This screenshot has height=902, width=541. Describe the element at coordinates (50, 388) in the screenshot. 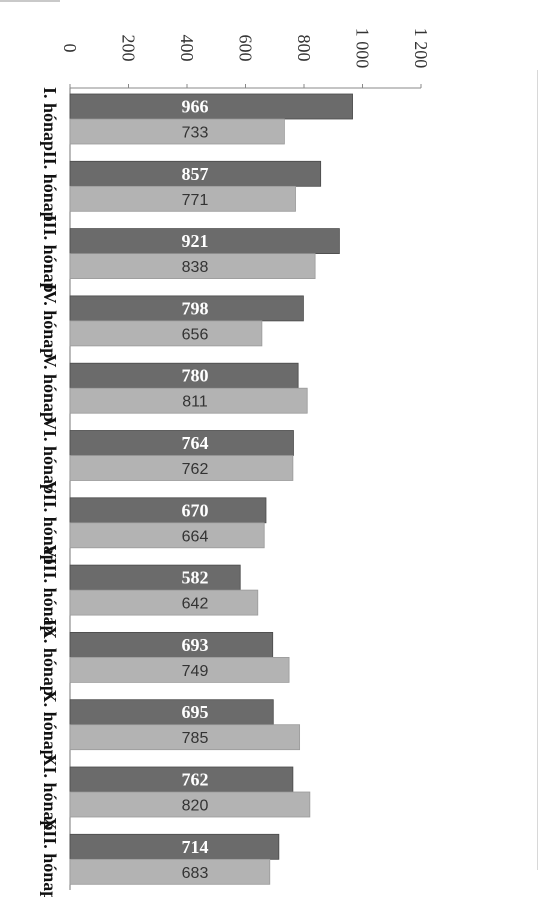

I see `category-label-5: V. hónap` at that location.